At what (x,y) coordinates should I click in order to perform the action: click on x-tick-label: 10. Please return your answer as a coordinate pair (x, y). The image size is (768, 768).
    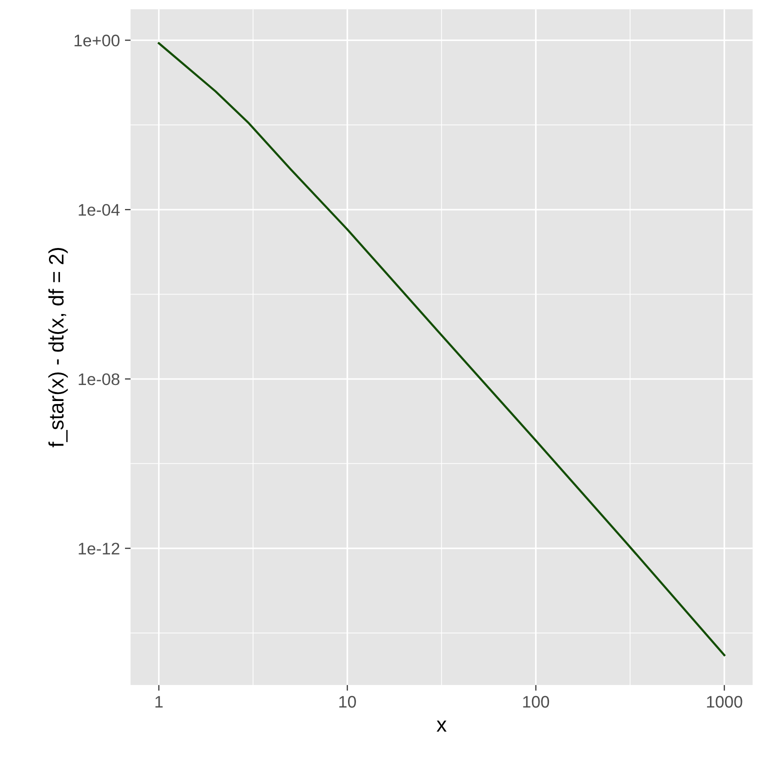
    Looking at the image, I should click on (347, 702).